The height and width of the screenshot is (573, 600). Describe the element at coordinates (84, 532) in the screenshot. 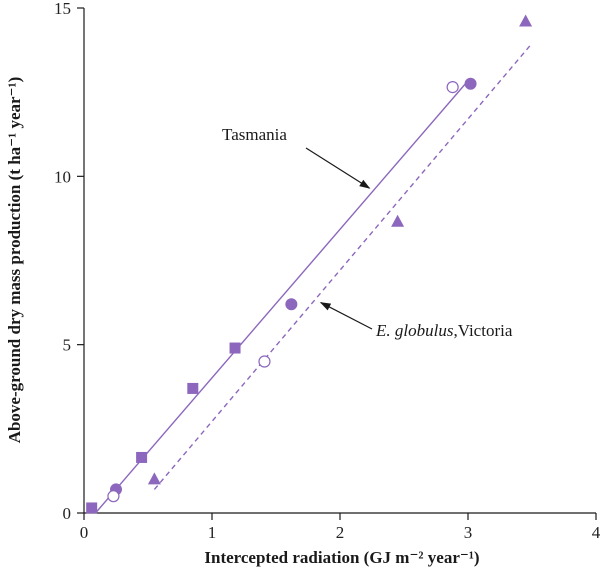

I see `x-tick-label: 0` at that location.